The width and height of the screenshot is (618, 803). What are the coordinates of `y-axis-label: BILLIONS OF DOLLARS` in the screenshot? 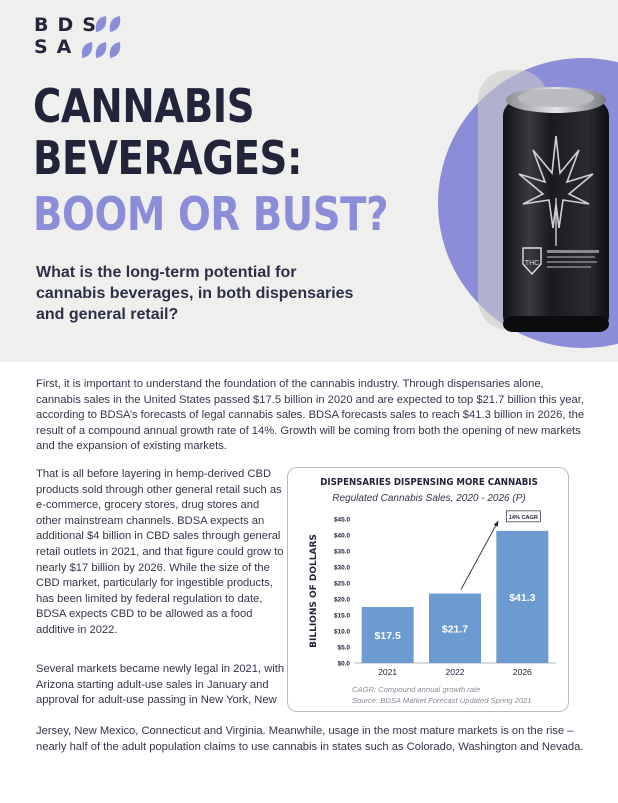 It's located at (314, 591).